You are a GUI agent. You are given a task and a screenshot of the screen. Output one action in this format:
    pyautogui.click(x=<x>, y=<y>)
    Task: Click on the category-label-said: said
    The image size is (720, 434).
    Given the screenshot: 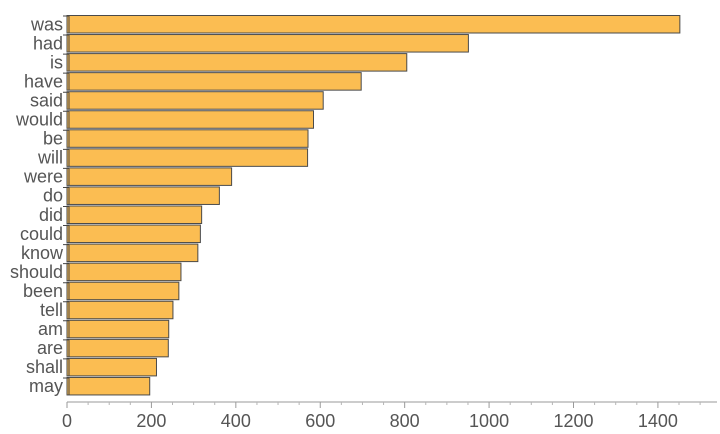 What is the action you would take?
    pyautogui.click(x=46, y=100)
    